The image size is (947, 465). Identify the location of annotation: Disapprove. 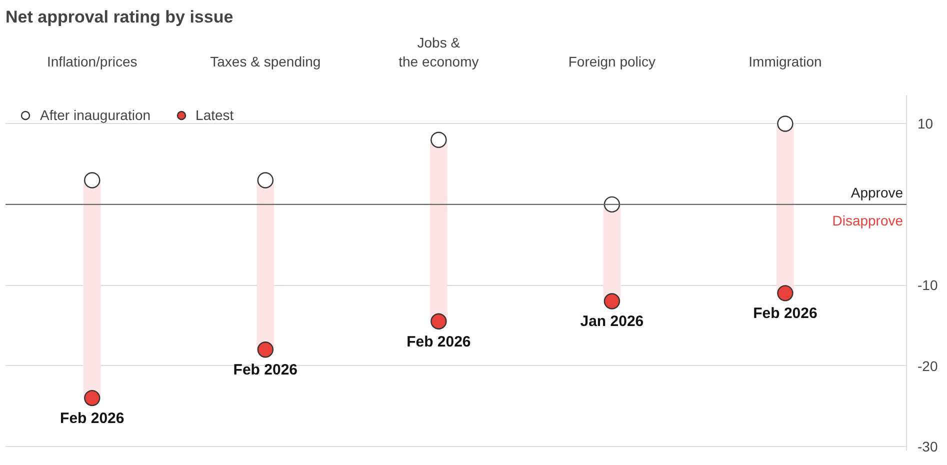
(868, 220).